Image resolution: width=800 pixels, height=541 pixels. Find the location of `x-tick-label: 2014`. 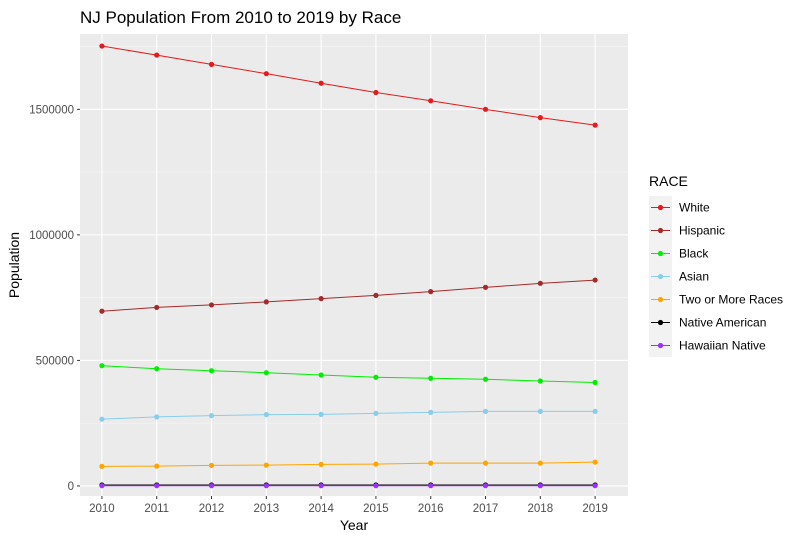

x-tick-label: 2014 is located at coordinates (321, 509).